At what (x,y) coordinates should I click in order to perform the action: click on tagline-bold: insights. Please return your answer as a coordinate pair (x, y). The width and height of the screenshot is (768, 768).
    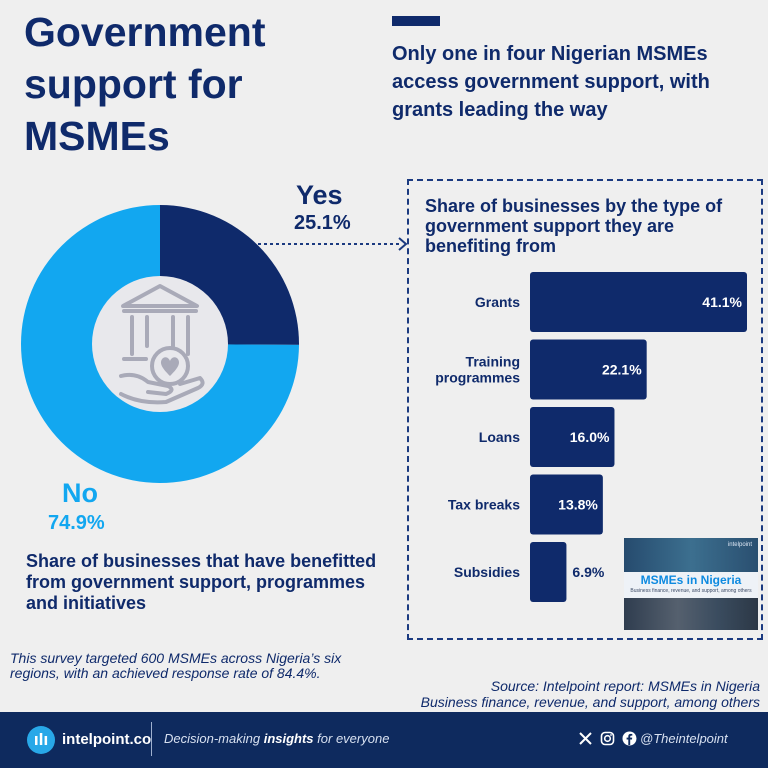
    Looking at the image, I should click on (288, 738).